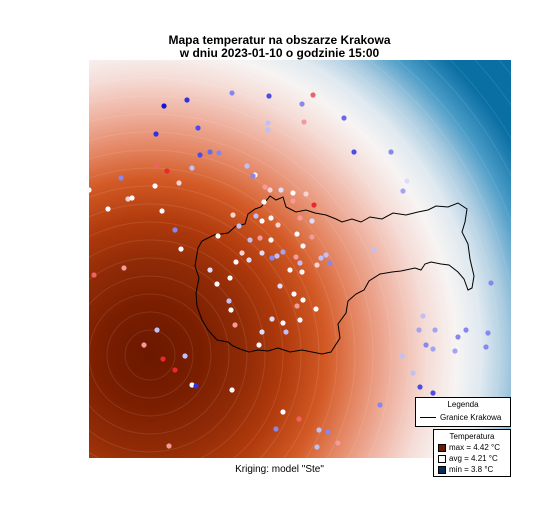 This screenshot has height=531, width=559. Describe the element at coordinates (428, 418) in the screenshot. I see `boundary-line-swatch` at that location.